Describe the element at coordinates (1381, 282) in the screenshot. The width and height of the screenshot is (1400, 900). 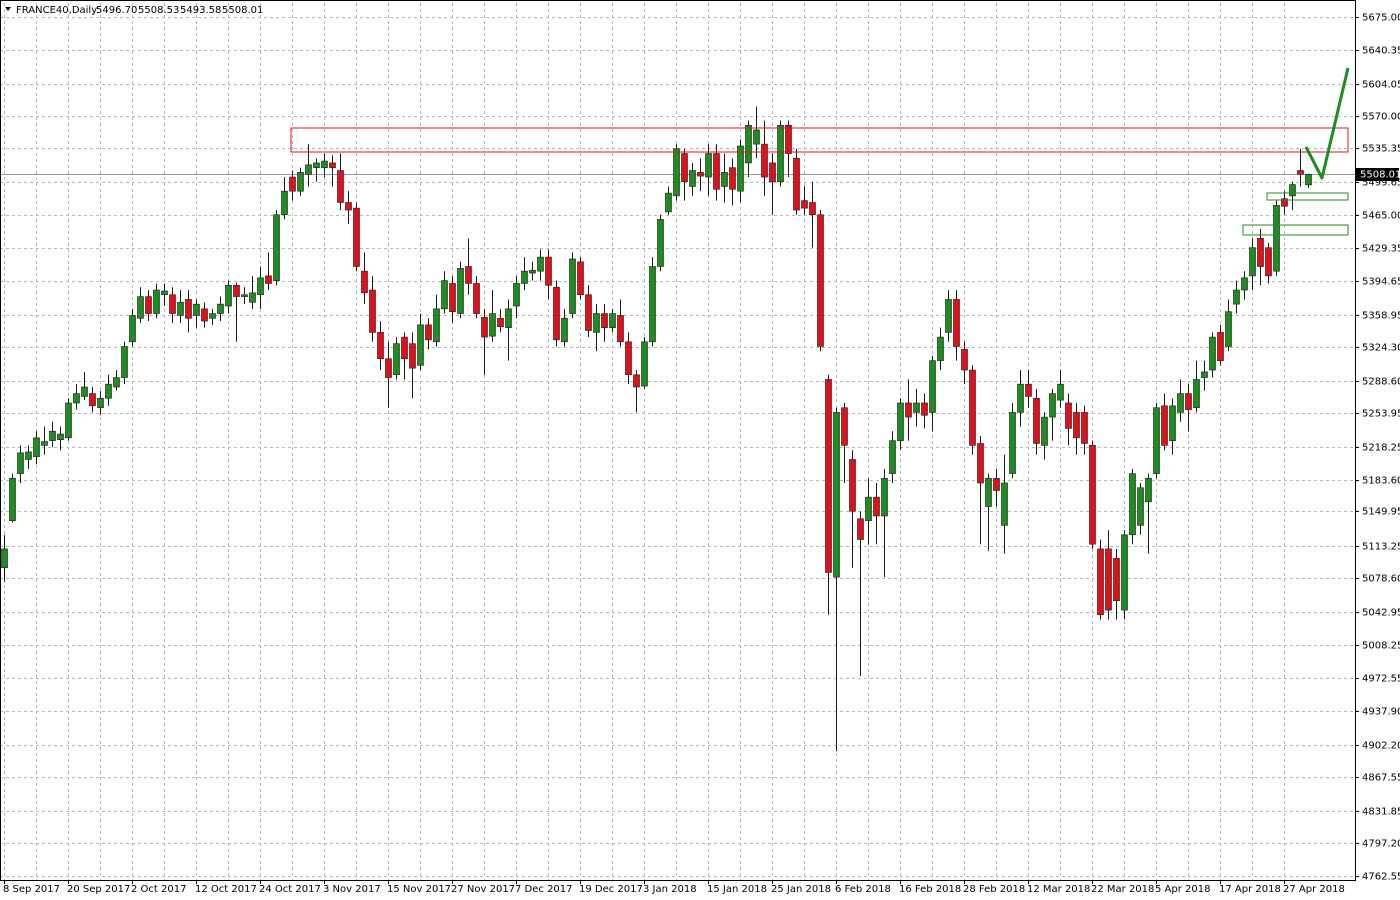
I see `y-tick-label: 5394.65` at that location.